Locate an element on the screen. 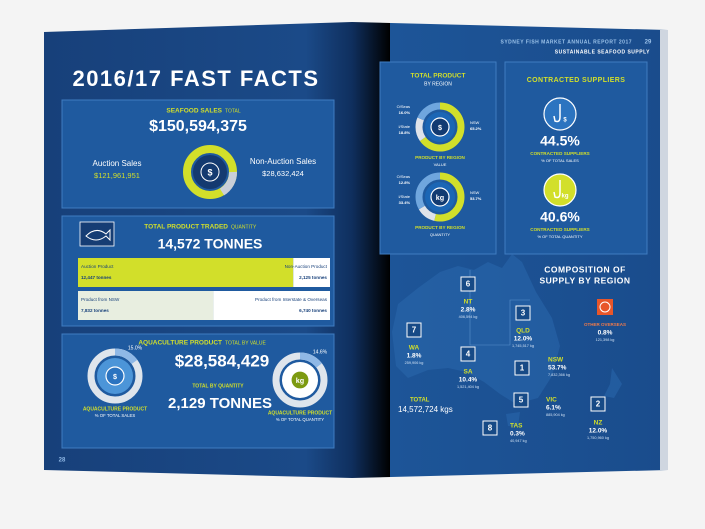 This screenshot has width=705, height=529. region-weight: 1,521,404 kg is located at coordinates (468, 387).